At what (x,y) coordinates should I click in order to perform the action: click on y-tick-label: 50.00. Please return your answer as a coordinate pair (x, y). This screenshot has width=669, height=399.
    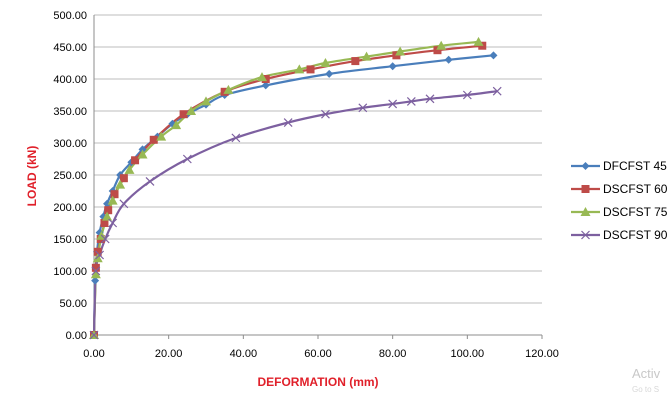
    Looking at the image, I should click on (73, 304).